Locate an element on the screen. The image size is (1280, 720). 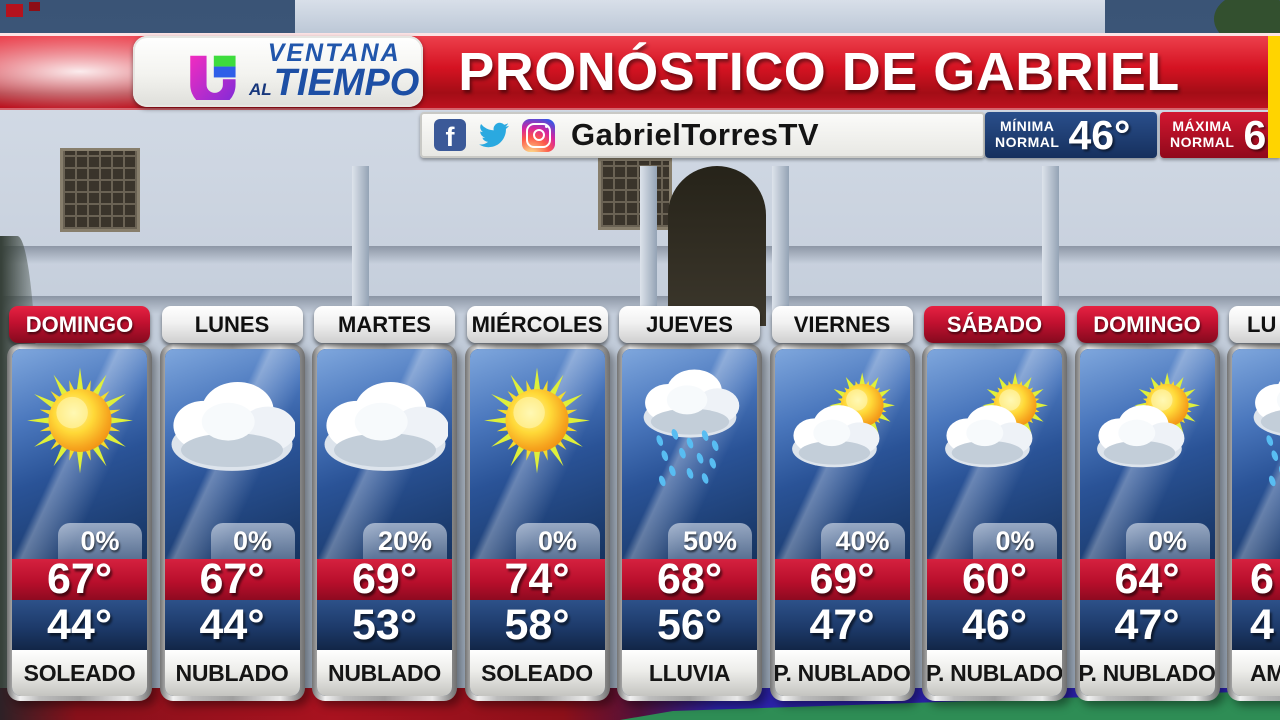
twitter-icon is located at coordinates (494, 135).